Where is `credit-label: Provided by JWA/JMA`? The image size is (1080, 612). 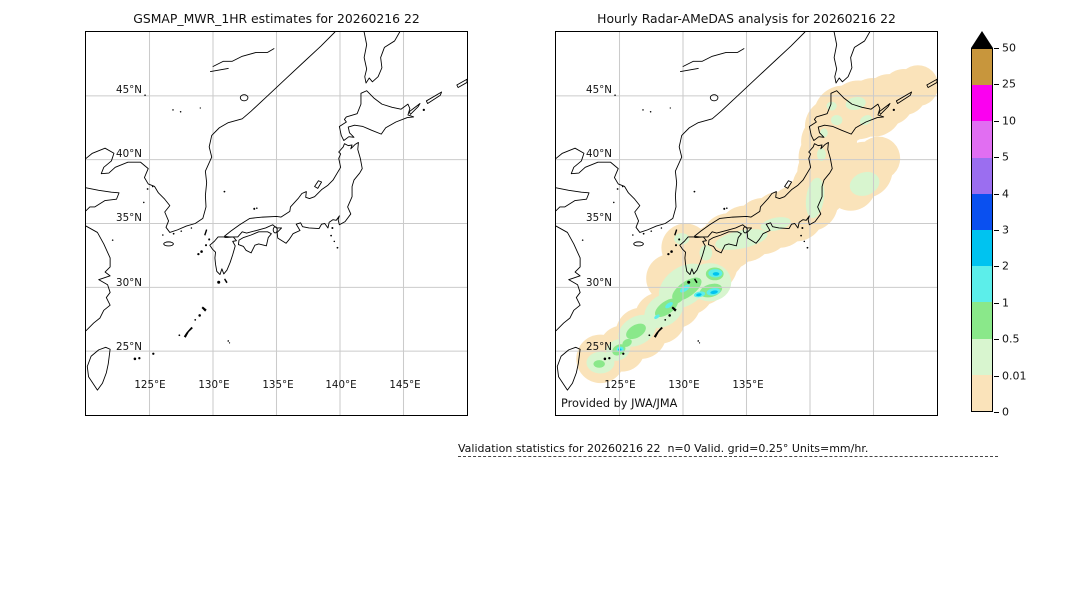
credit-label: Provided by JWA/JMA is located at coordinates (619, 403).